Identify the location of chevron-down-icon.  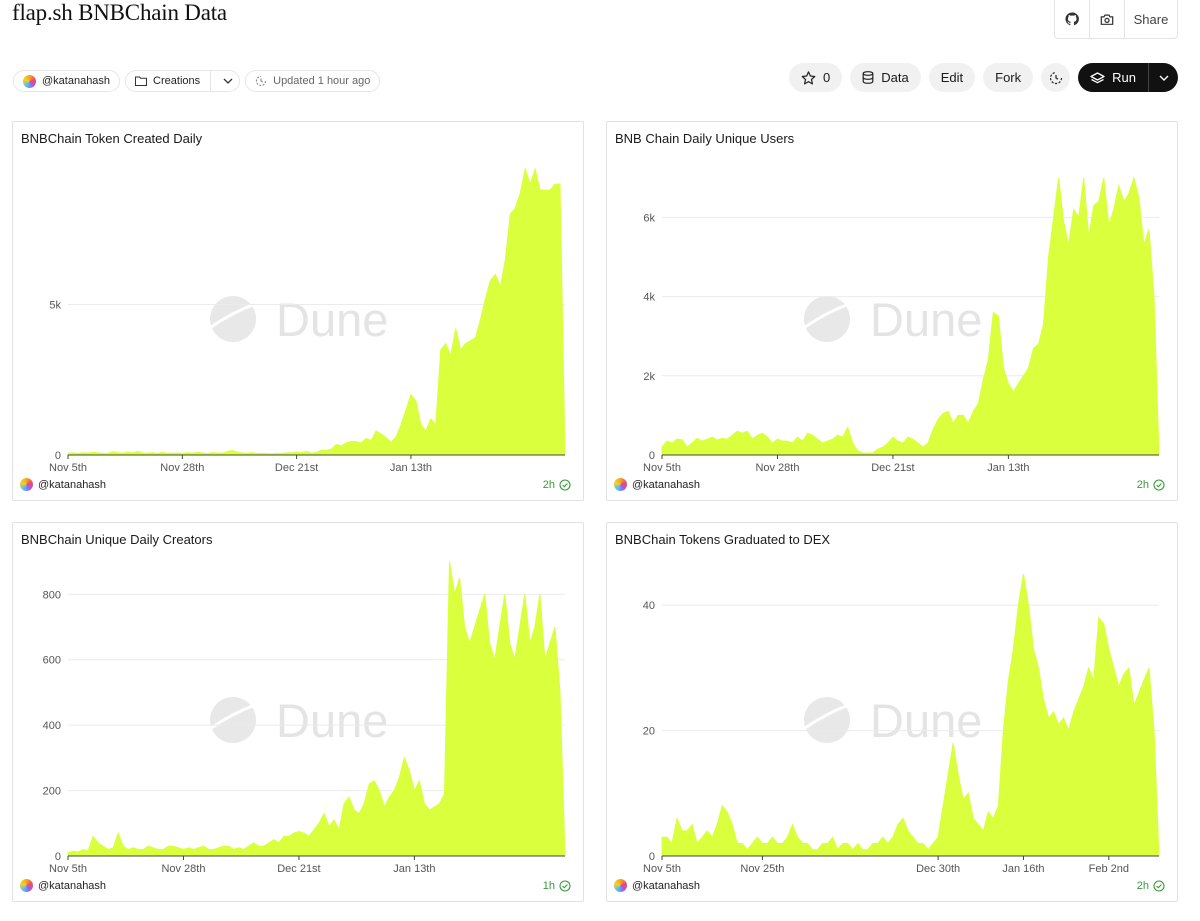
(1163, 78).